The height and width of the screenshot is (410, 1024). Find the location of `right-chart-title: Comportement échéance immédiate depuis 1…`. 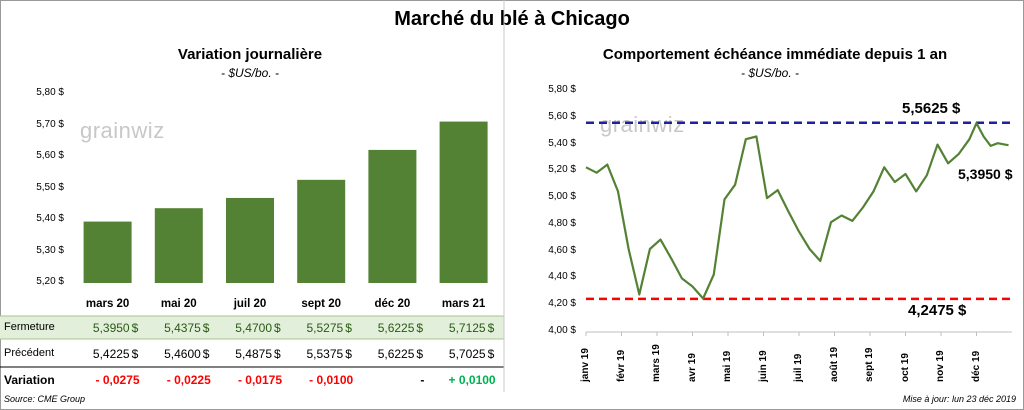

right-chart-title: Comportement échéance immédiate depuis 1… is located at coordinates (775, 54).